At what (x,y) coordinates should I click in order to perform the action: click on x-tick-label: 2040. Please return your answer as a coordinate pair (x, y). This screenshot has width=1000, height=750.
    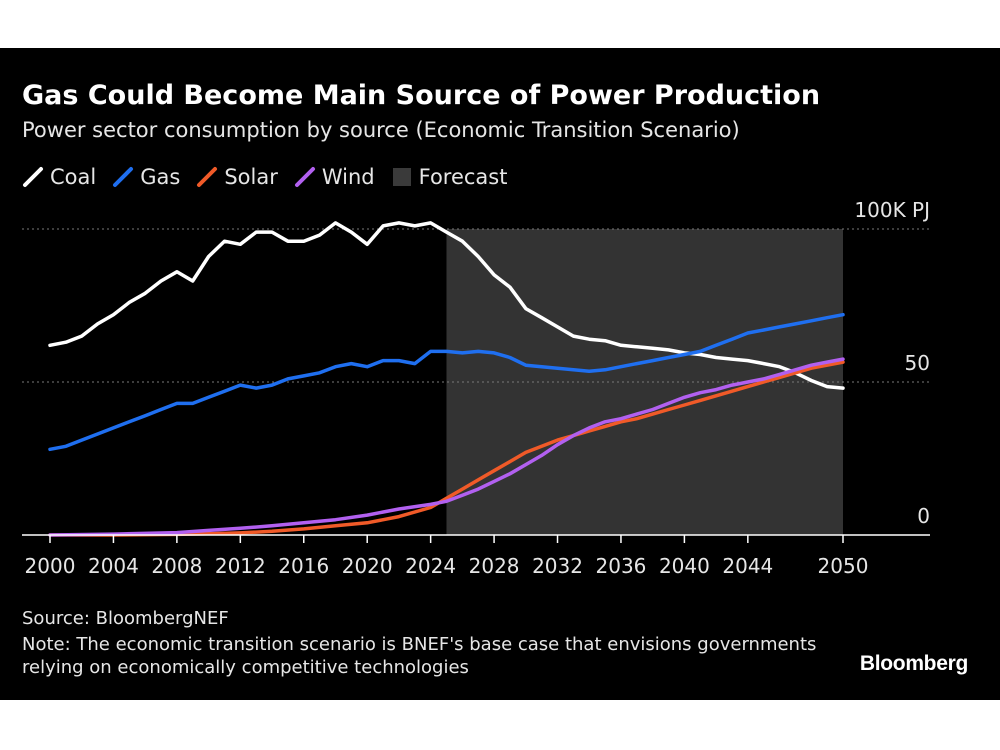
    Looking at the image, I should click on (684, 566).